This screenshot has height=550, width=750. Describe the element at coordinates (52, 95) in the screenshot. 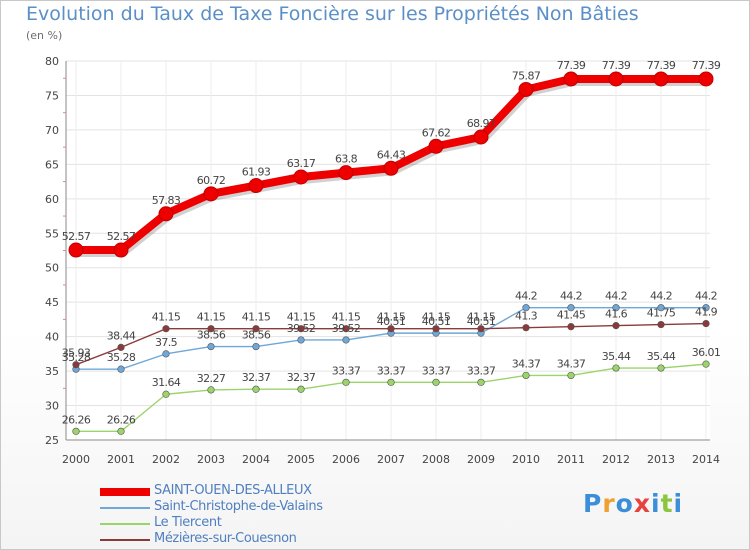

I see `y-tick-label: 75` at that location.